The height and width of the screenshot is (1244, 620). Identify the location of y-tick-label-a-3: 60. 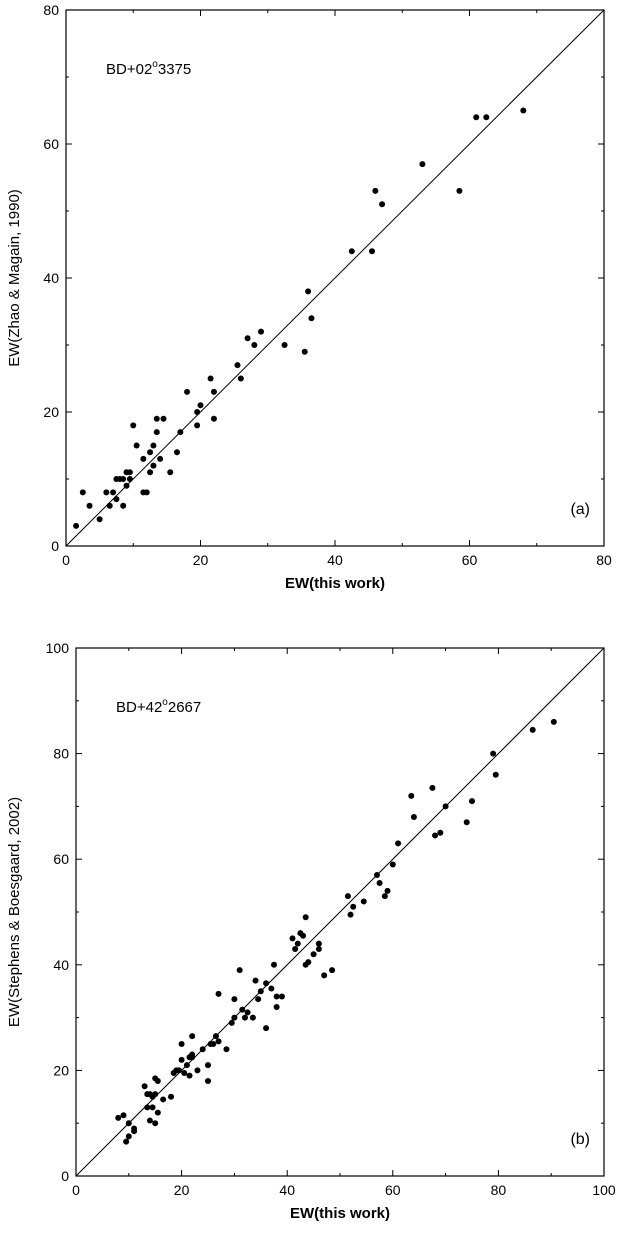
(51, 144).